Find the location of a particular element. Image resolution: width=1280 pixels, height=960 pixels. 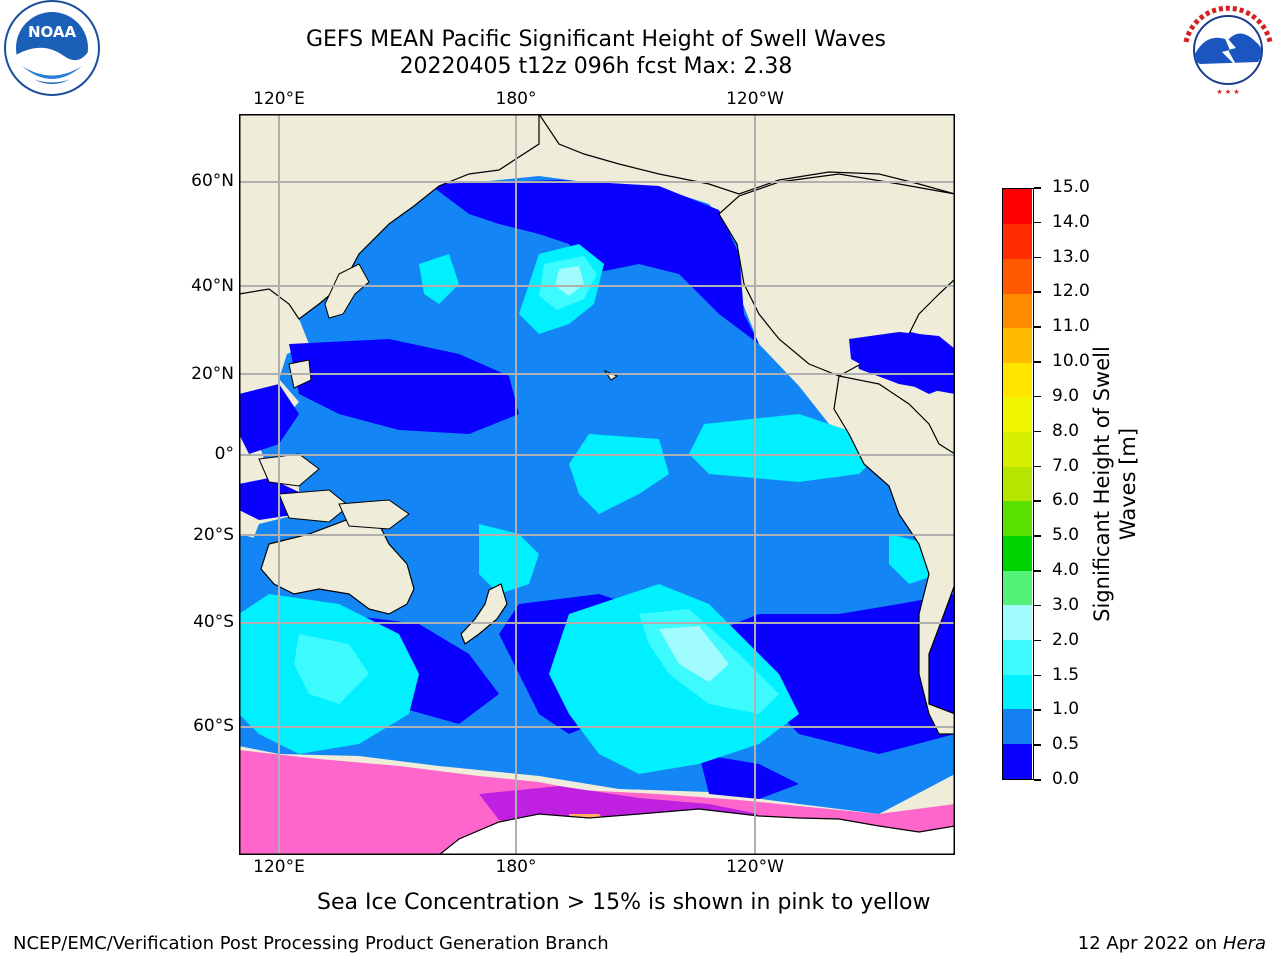

antarctica is located at coordinates (696, 831).